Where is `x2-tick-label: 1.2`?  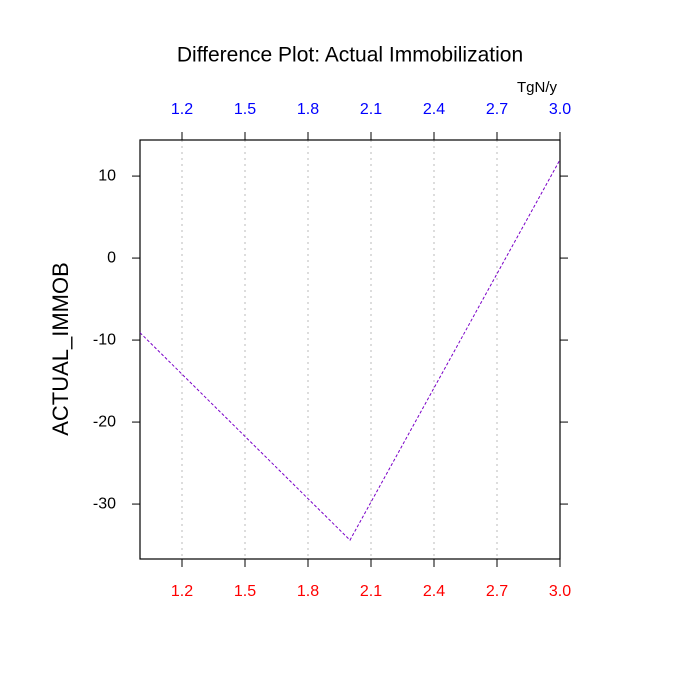
x2-tick-label: 1.2 is located at coordinates (182, 109).